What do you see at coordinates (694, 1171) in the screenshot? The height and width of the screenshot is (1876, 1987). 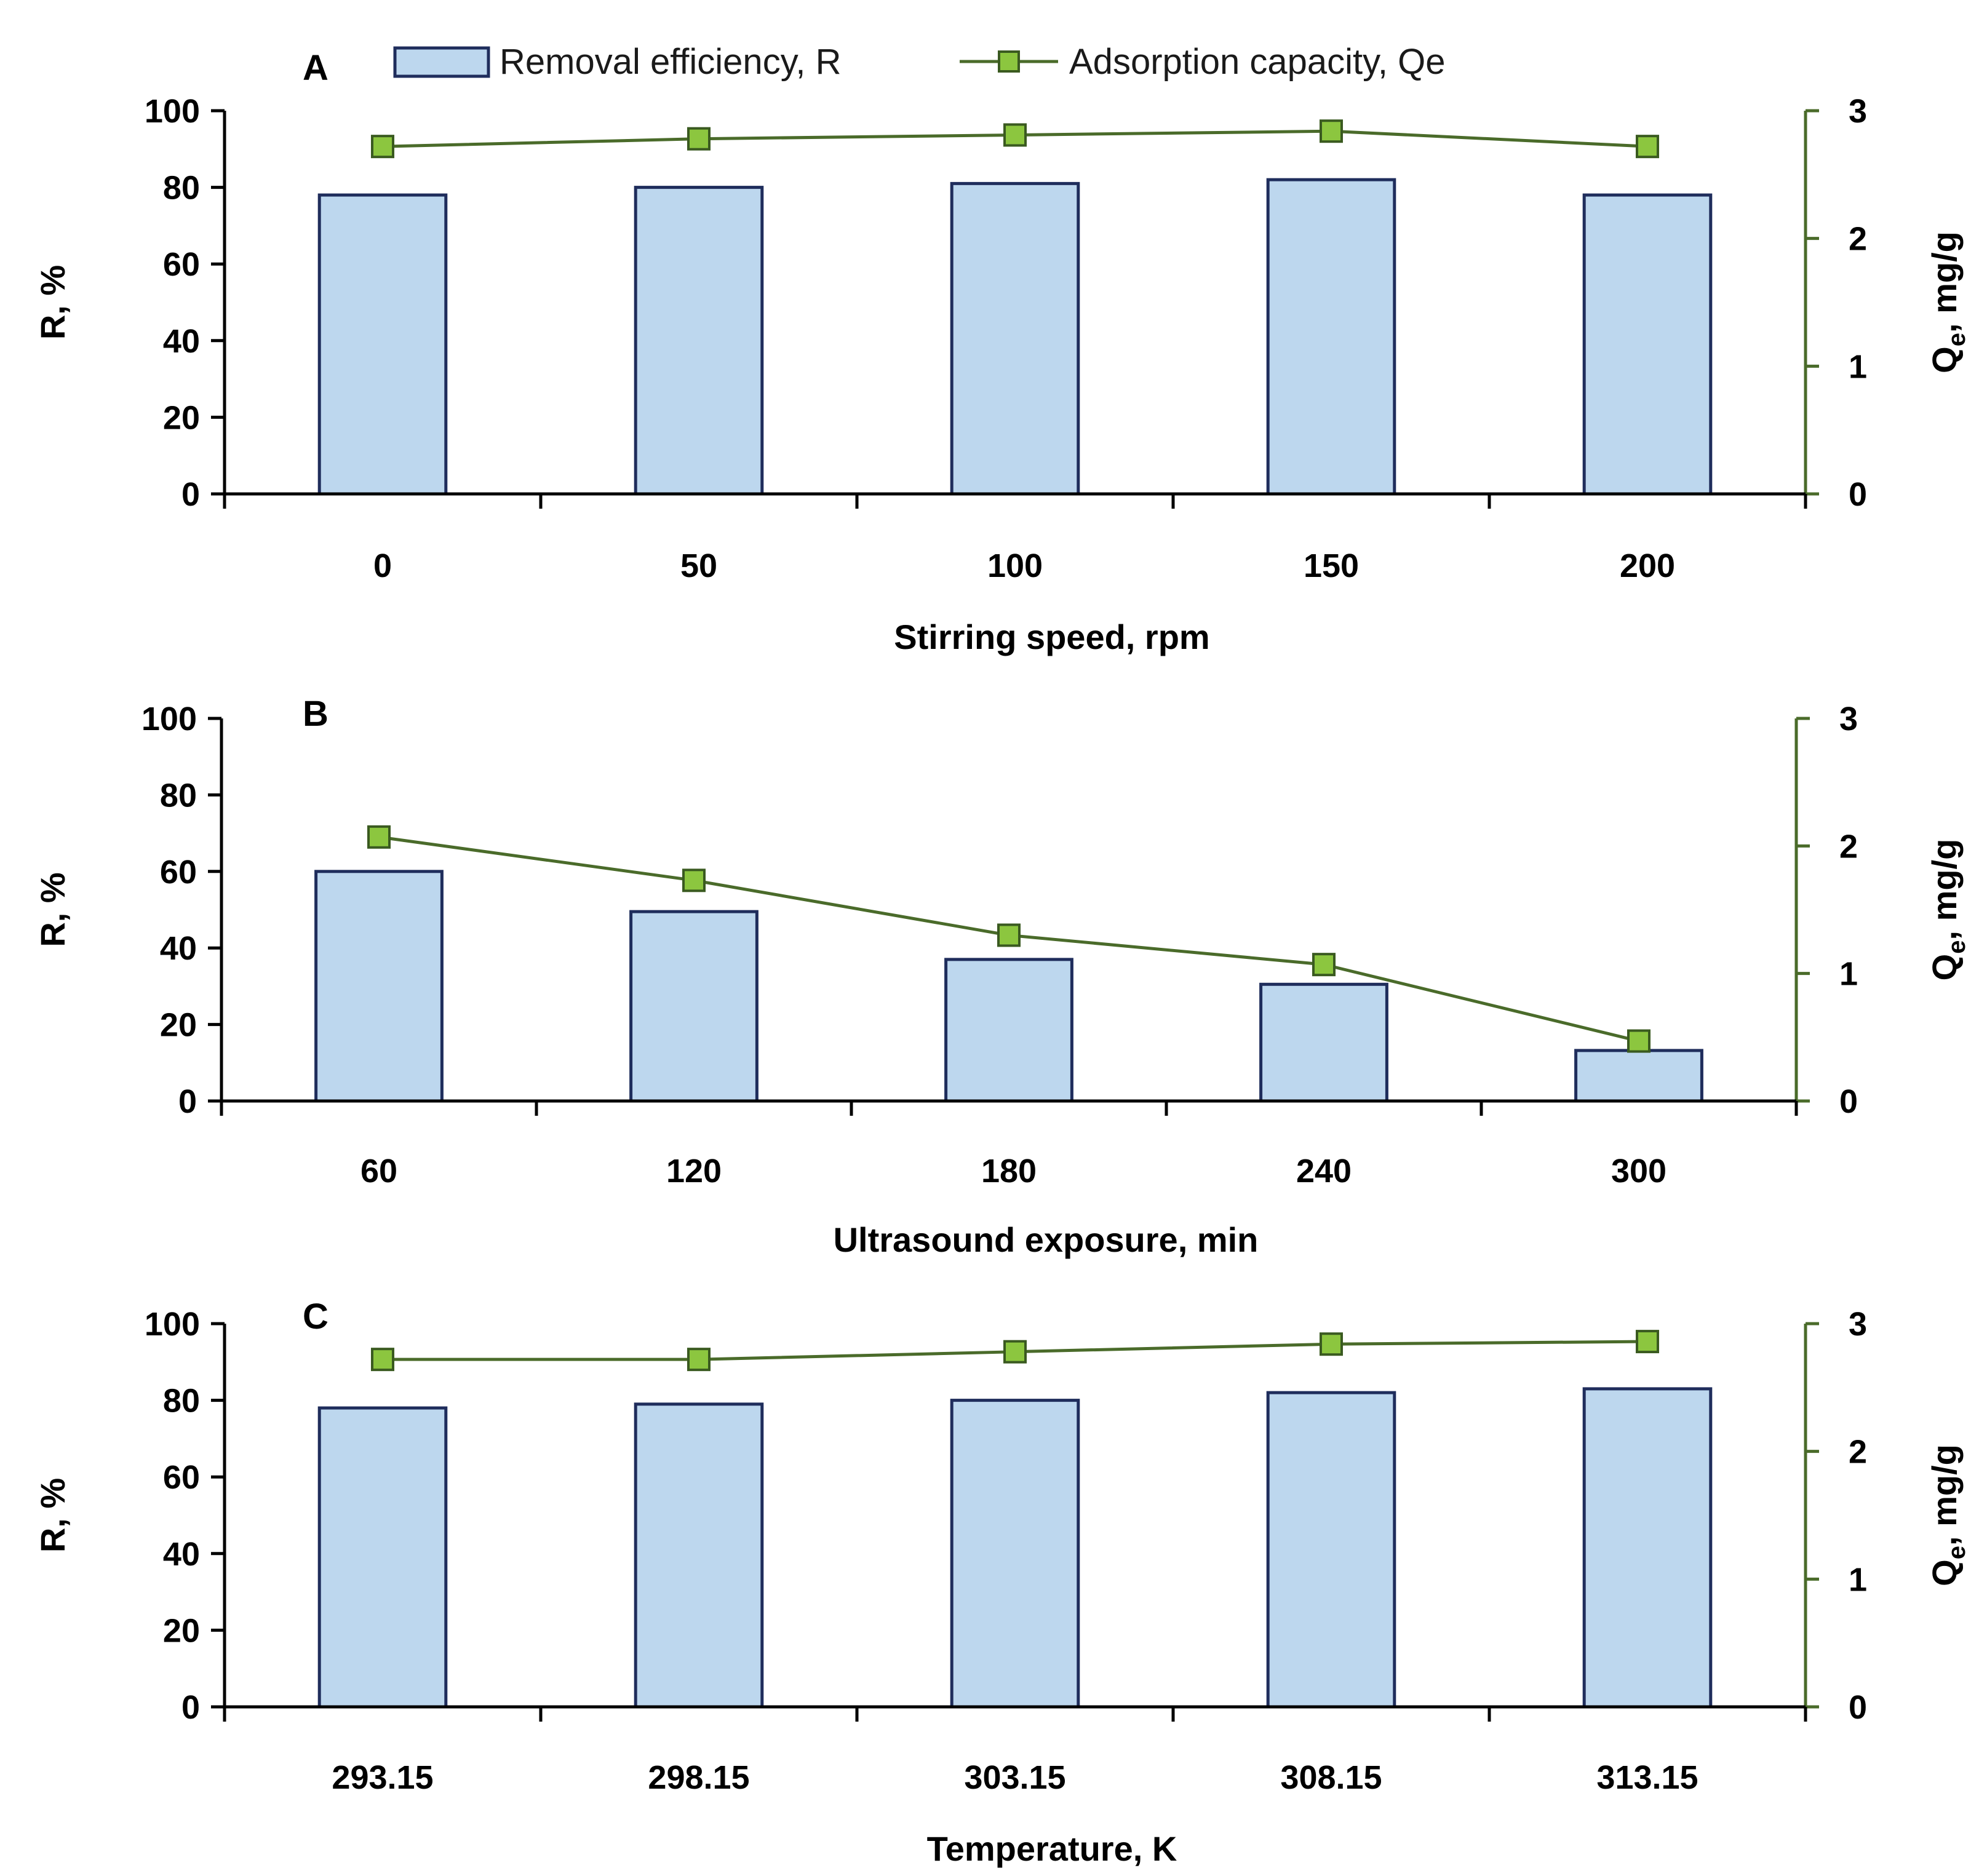 I see `x-tick-label: 120` at bounding box center [694, 1171].